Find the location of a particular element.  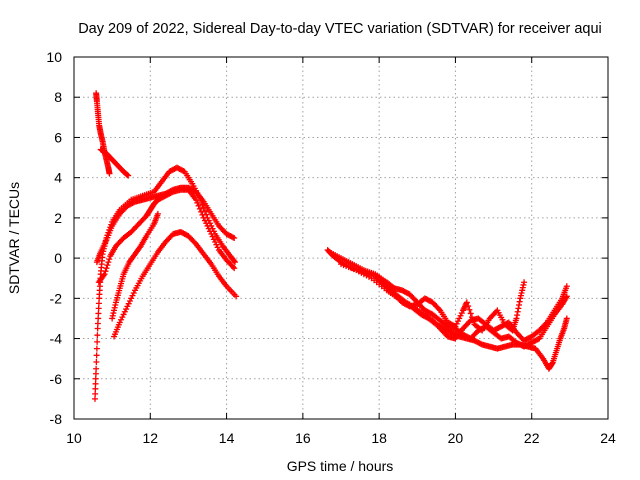

y-tick-label: 10 is located at coordinates (54, 57).